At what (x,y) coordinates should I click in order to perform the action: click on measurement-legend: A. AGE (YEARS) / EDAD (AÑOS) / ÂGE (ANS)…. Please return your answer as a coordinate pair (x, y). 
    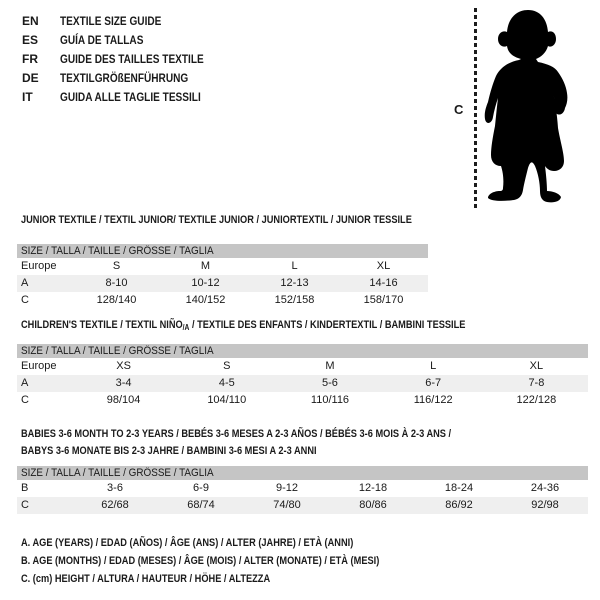
    Looking at the image, I should click on (234, 561).